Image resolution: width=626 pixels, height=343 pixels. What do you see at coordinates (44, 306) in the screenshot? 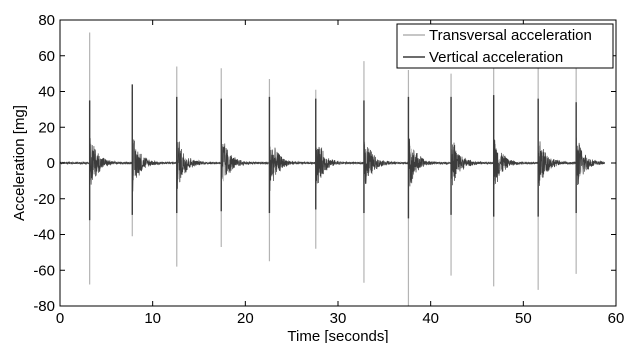
I see `y-tick-label: -80` at bounding box center [44, 306].